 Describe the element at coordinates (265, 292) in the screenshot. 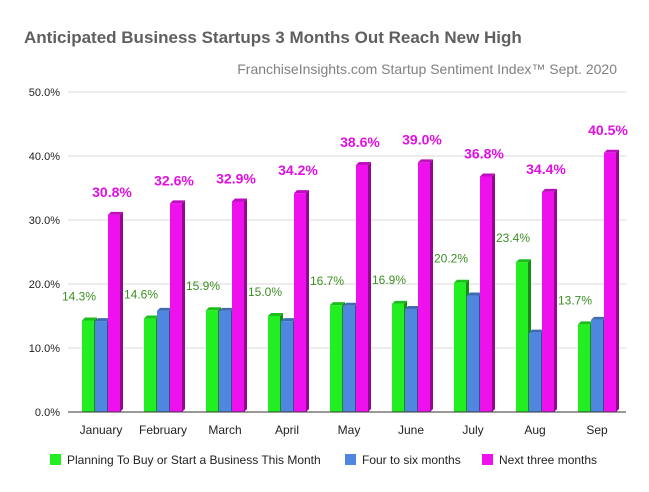

I see `data-label: 15.0%` at that location.